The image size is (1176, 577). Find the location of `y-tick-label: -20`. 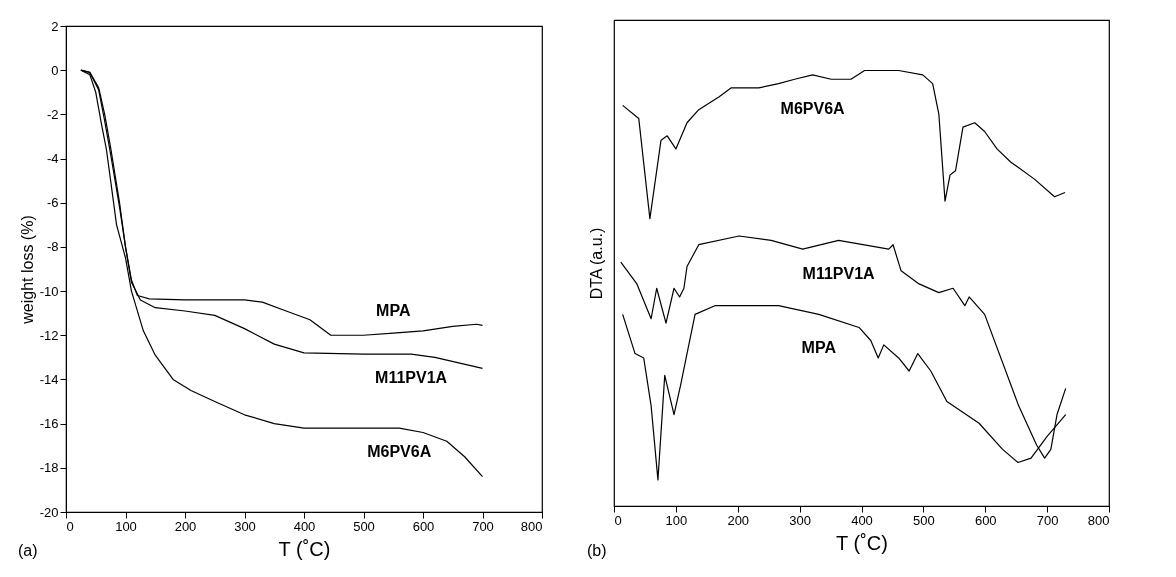

y-tick-label: -20 is located at coordinates (49, 512).